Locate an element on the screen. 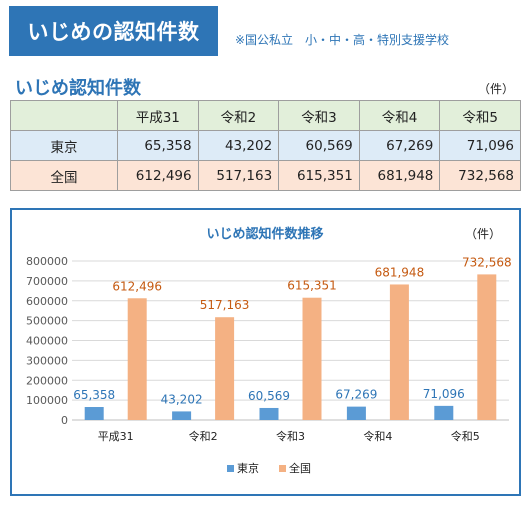  y-tick-label: 700000 is located at coordinates (47, 281).